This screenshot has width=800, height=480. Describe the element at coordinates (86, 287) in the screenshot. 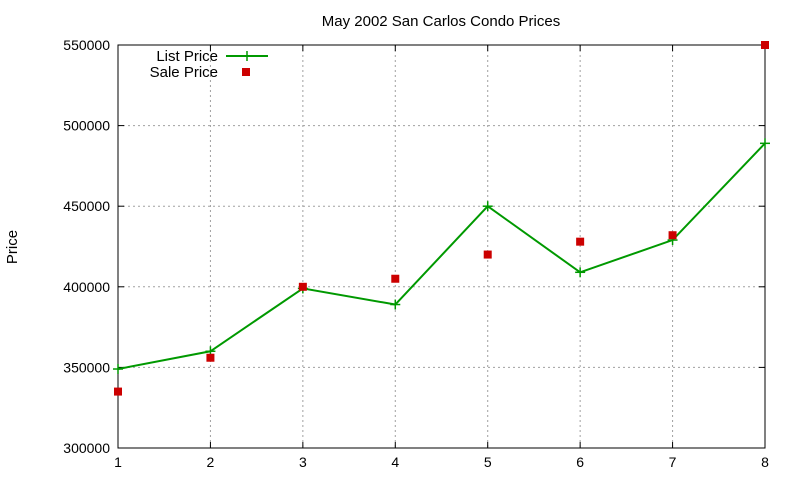

I see `y-tick-label: 400000` at that location.